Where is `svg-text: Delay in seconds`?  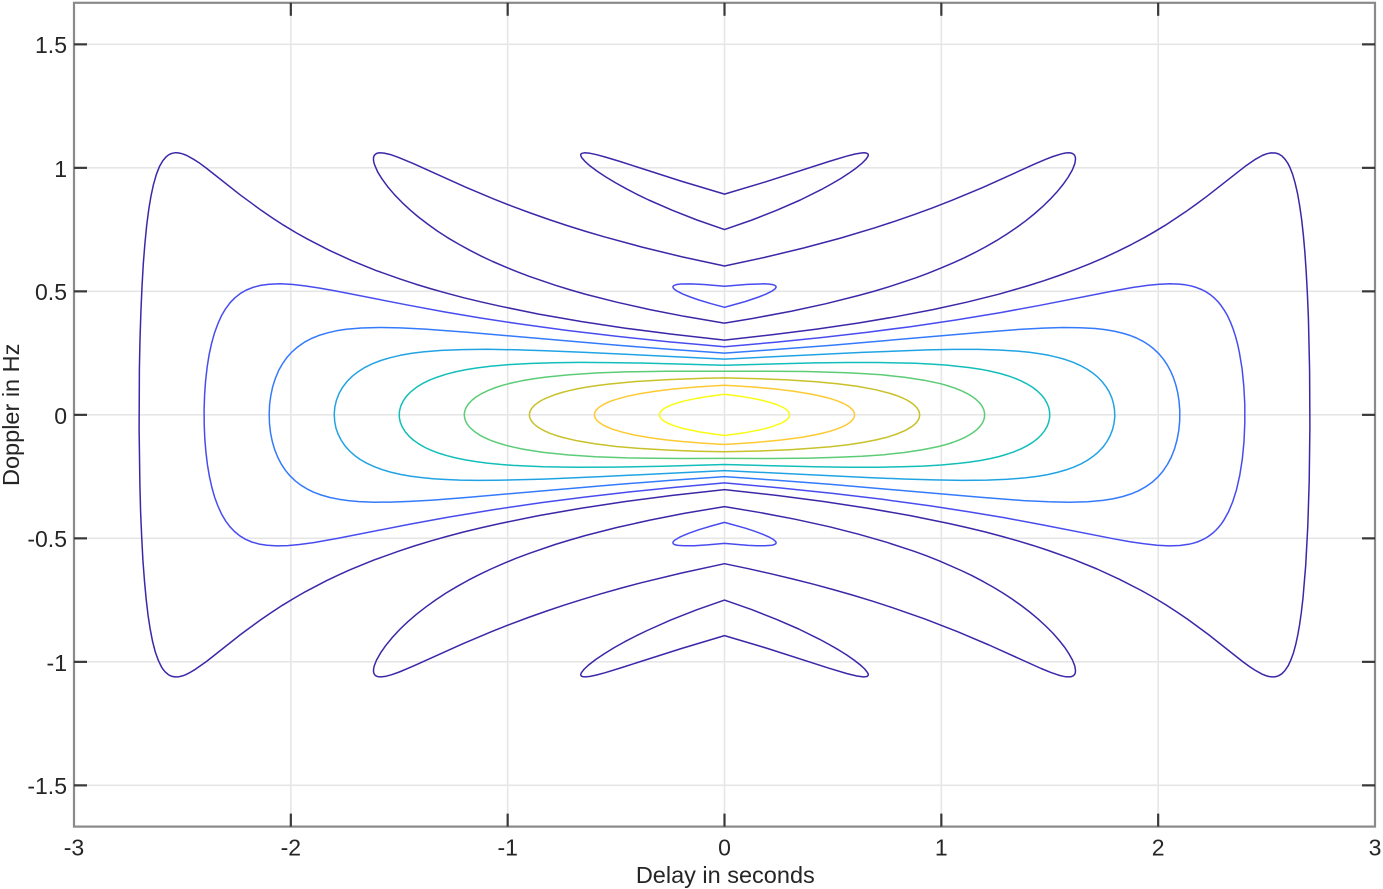 svg-text: Delay in seconds is located at coordinates (725, 875).